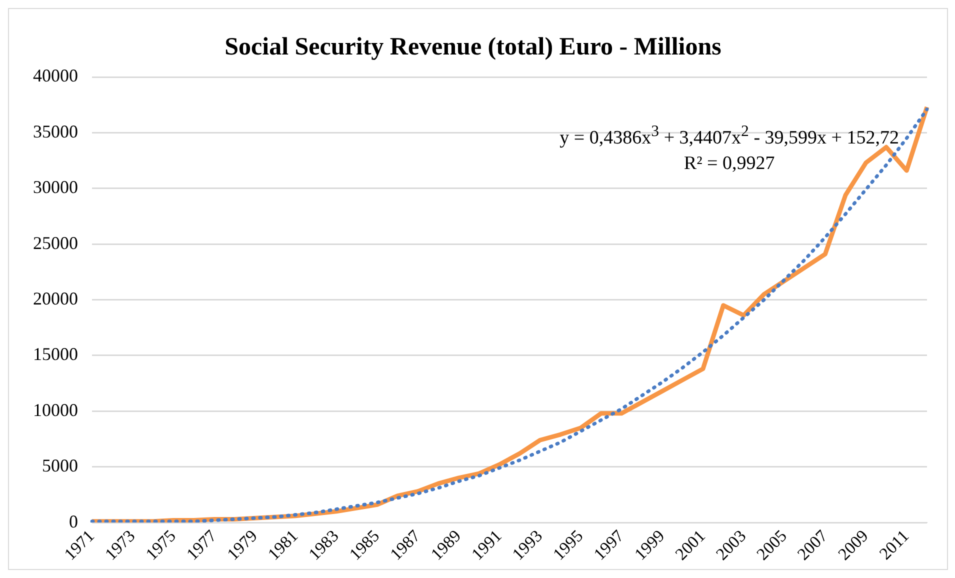 Image resolution: width=955 pixels, height=578 pixels. I want to click on chart-title: Social Security Revenue (total) Euro - Millions, so click(473, 46).